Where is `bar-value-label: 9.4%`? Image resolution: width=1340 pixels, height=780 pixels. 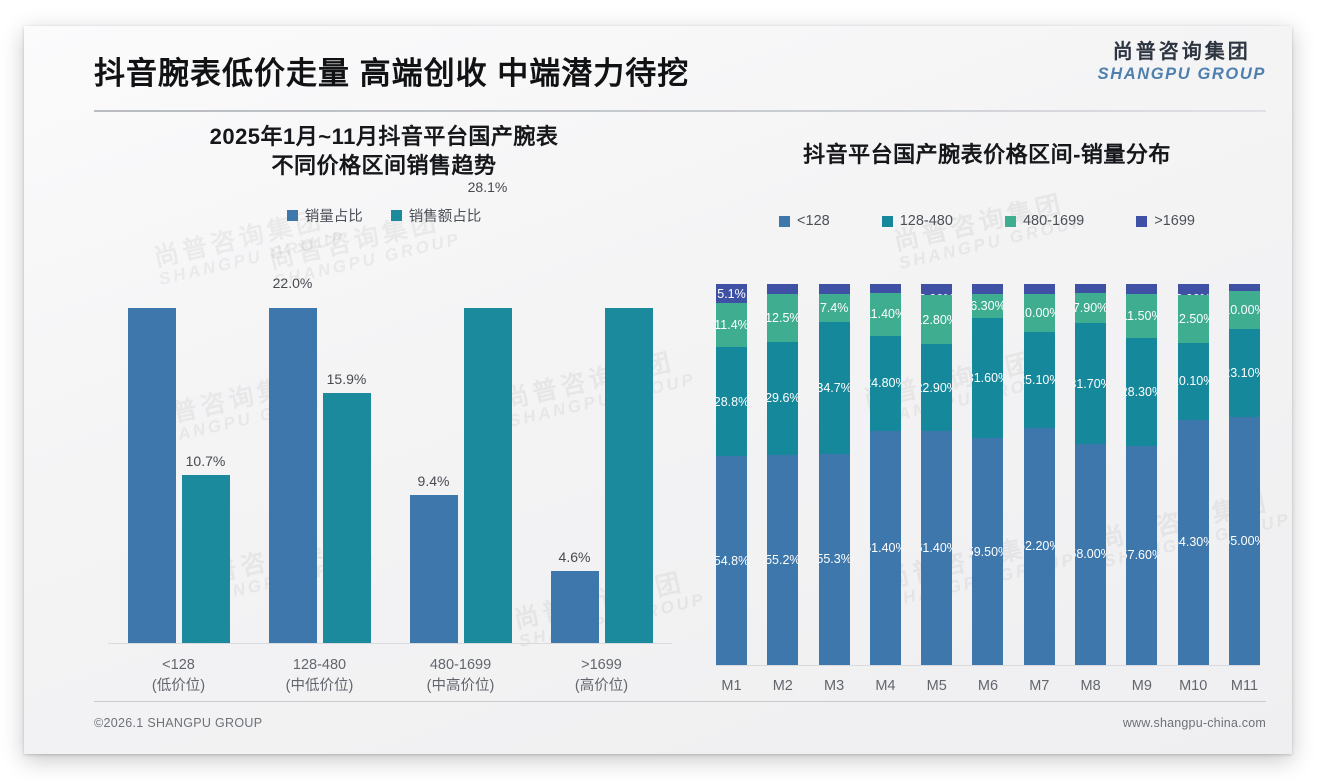 bar-value-label: 9.4% is located at coordinates (433, 481).